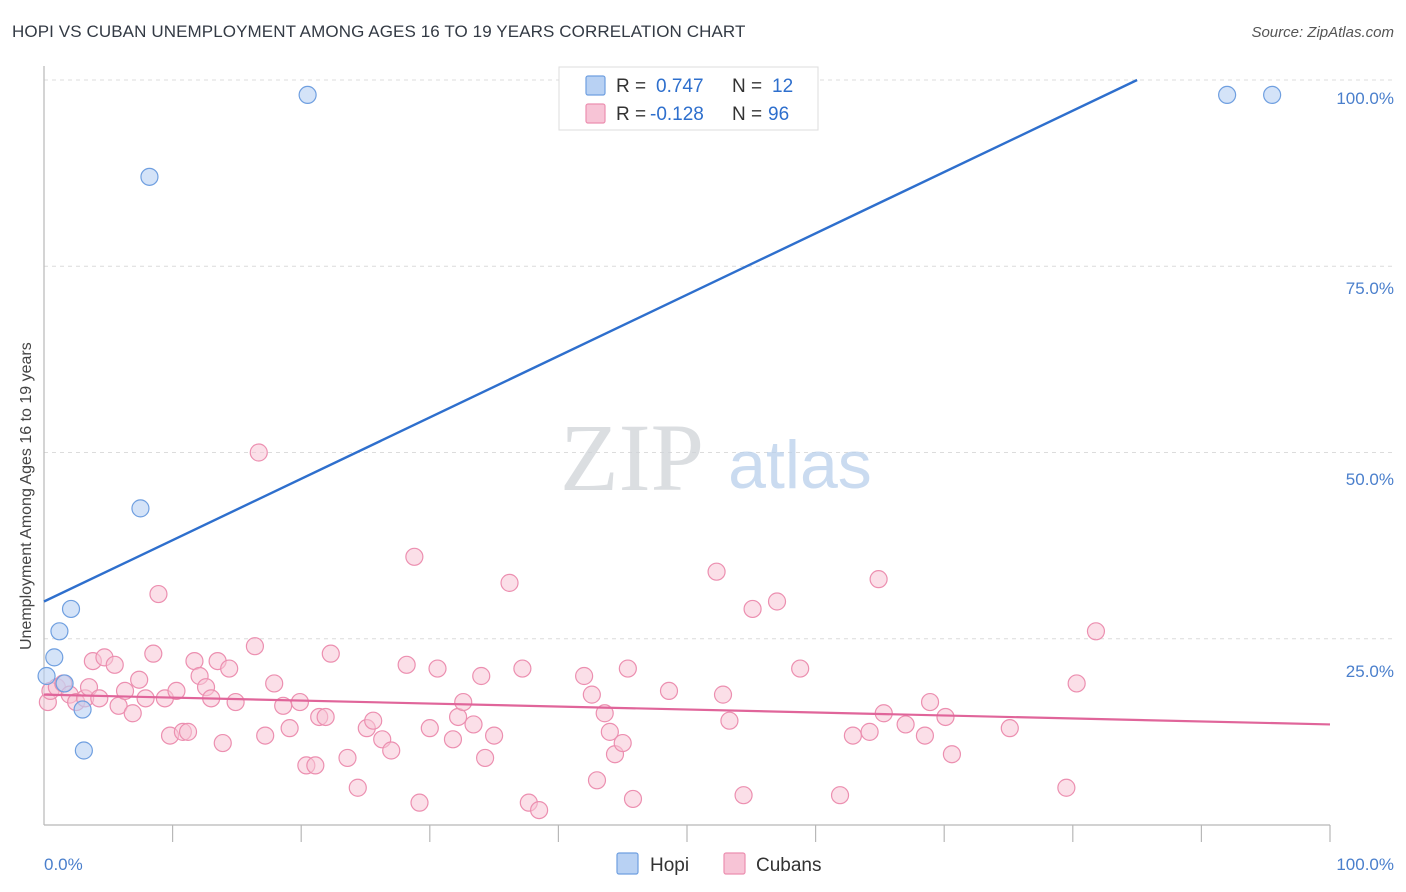  Describe the element at coordinates (1370, 479) in the screenshot. I see `y-tick-label-50: 50.0%` at that location.